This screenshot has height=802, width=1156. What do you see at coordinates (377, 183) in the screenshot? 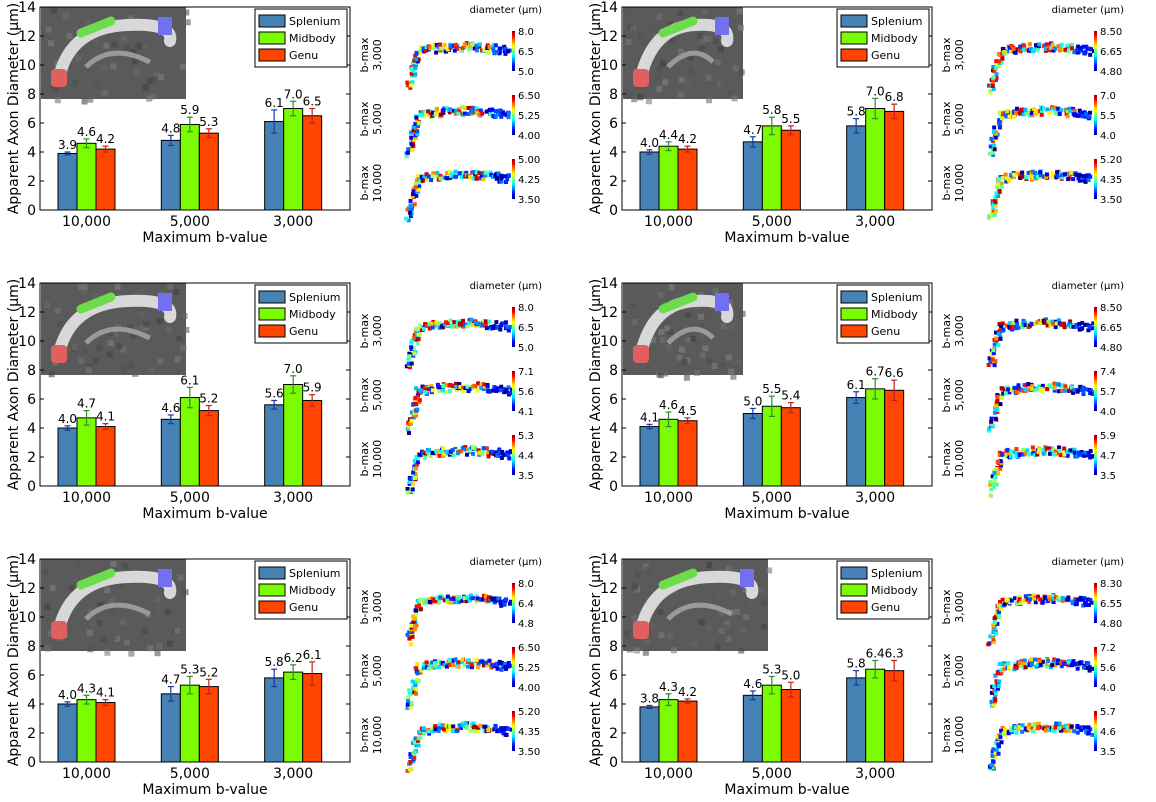
I see `map-row-value: 10,000` at bounding box center [377, 183].